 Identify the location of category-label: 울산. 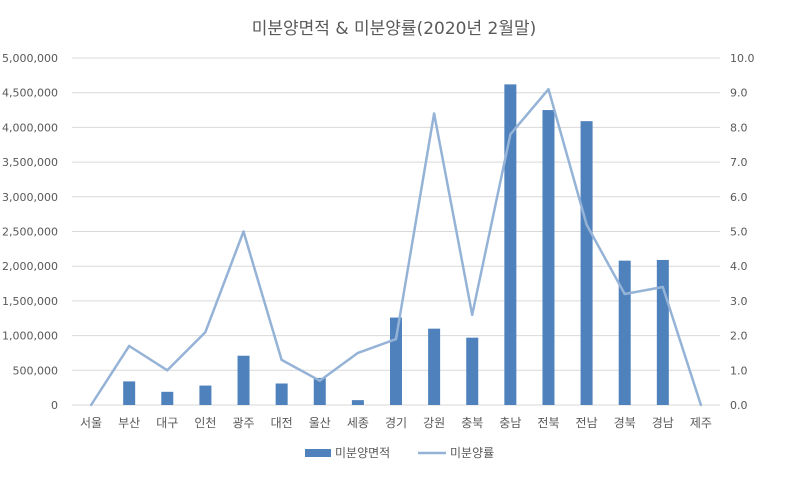
(320, 423).